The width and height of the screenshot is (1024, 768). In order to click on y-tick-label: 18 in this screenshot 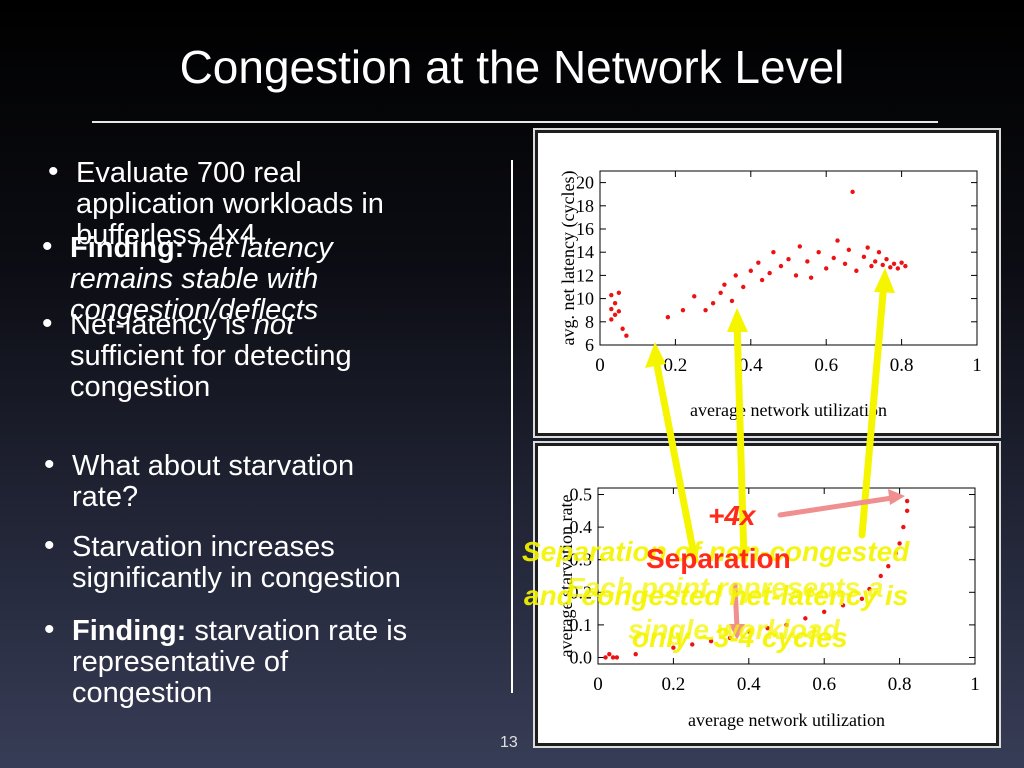, I will do `click(585, 206)`.